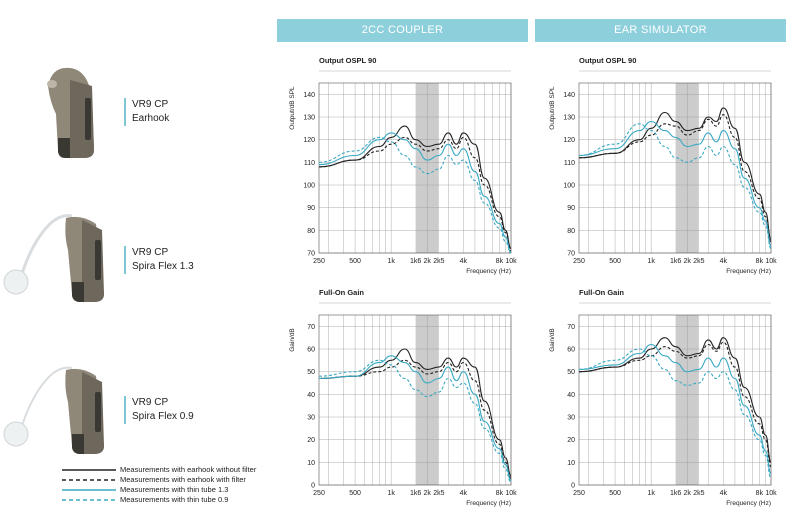 This screenshot has height=524, width=791. Describe the element at coordinates (151, 118) in the screenshot. I see `device-variant: Earhook` at that location.